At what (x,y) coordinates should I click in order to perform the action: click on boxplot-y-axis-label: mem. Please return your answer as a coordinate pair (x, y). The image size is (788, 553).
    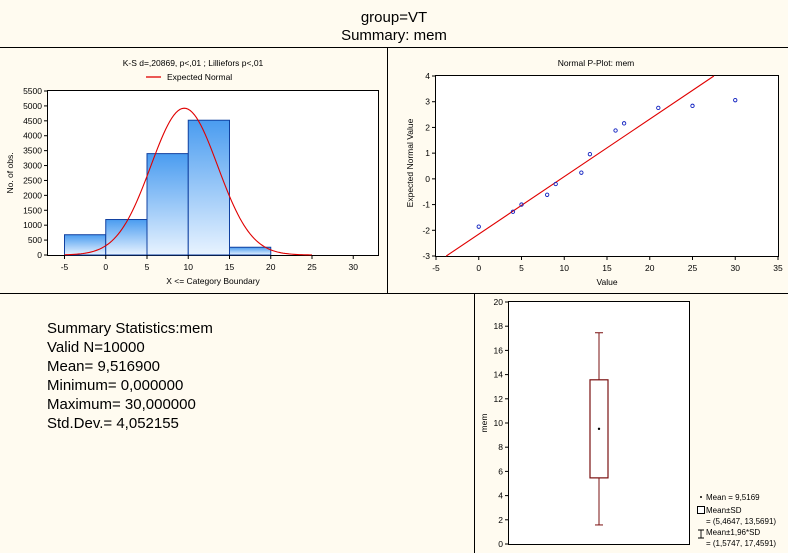
    Looking at the image, I should click on (484, 423).